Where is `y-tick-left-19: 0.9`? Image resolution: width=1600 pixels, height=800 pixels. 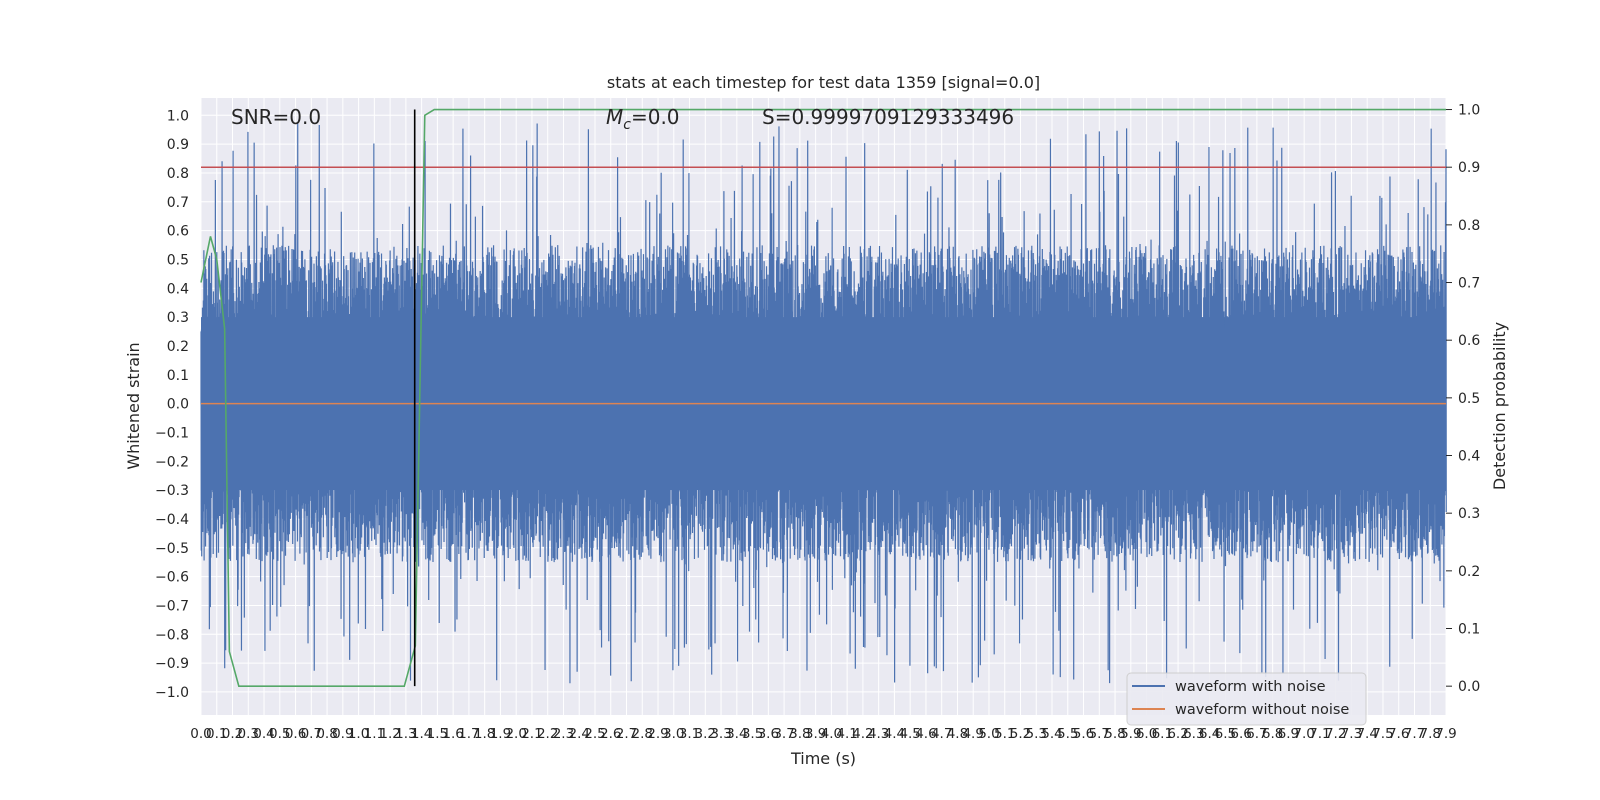
y-tick-left-19: 0.9 is located at coordinates (178, 145).